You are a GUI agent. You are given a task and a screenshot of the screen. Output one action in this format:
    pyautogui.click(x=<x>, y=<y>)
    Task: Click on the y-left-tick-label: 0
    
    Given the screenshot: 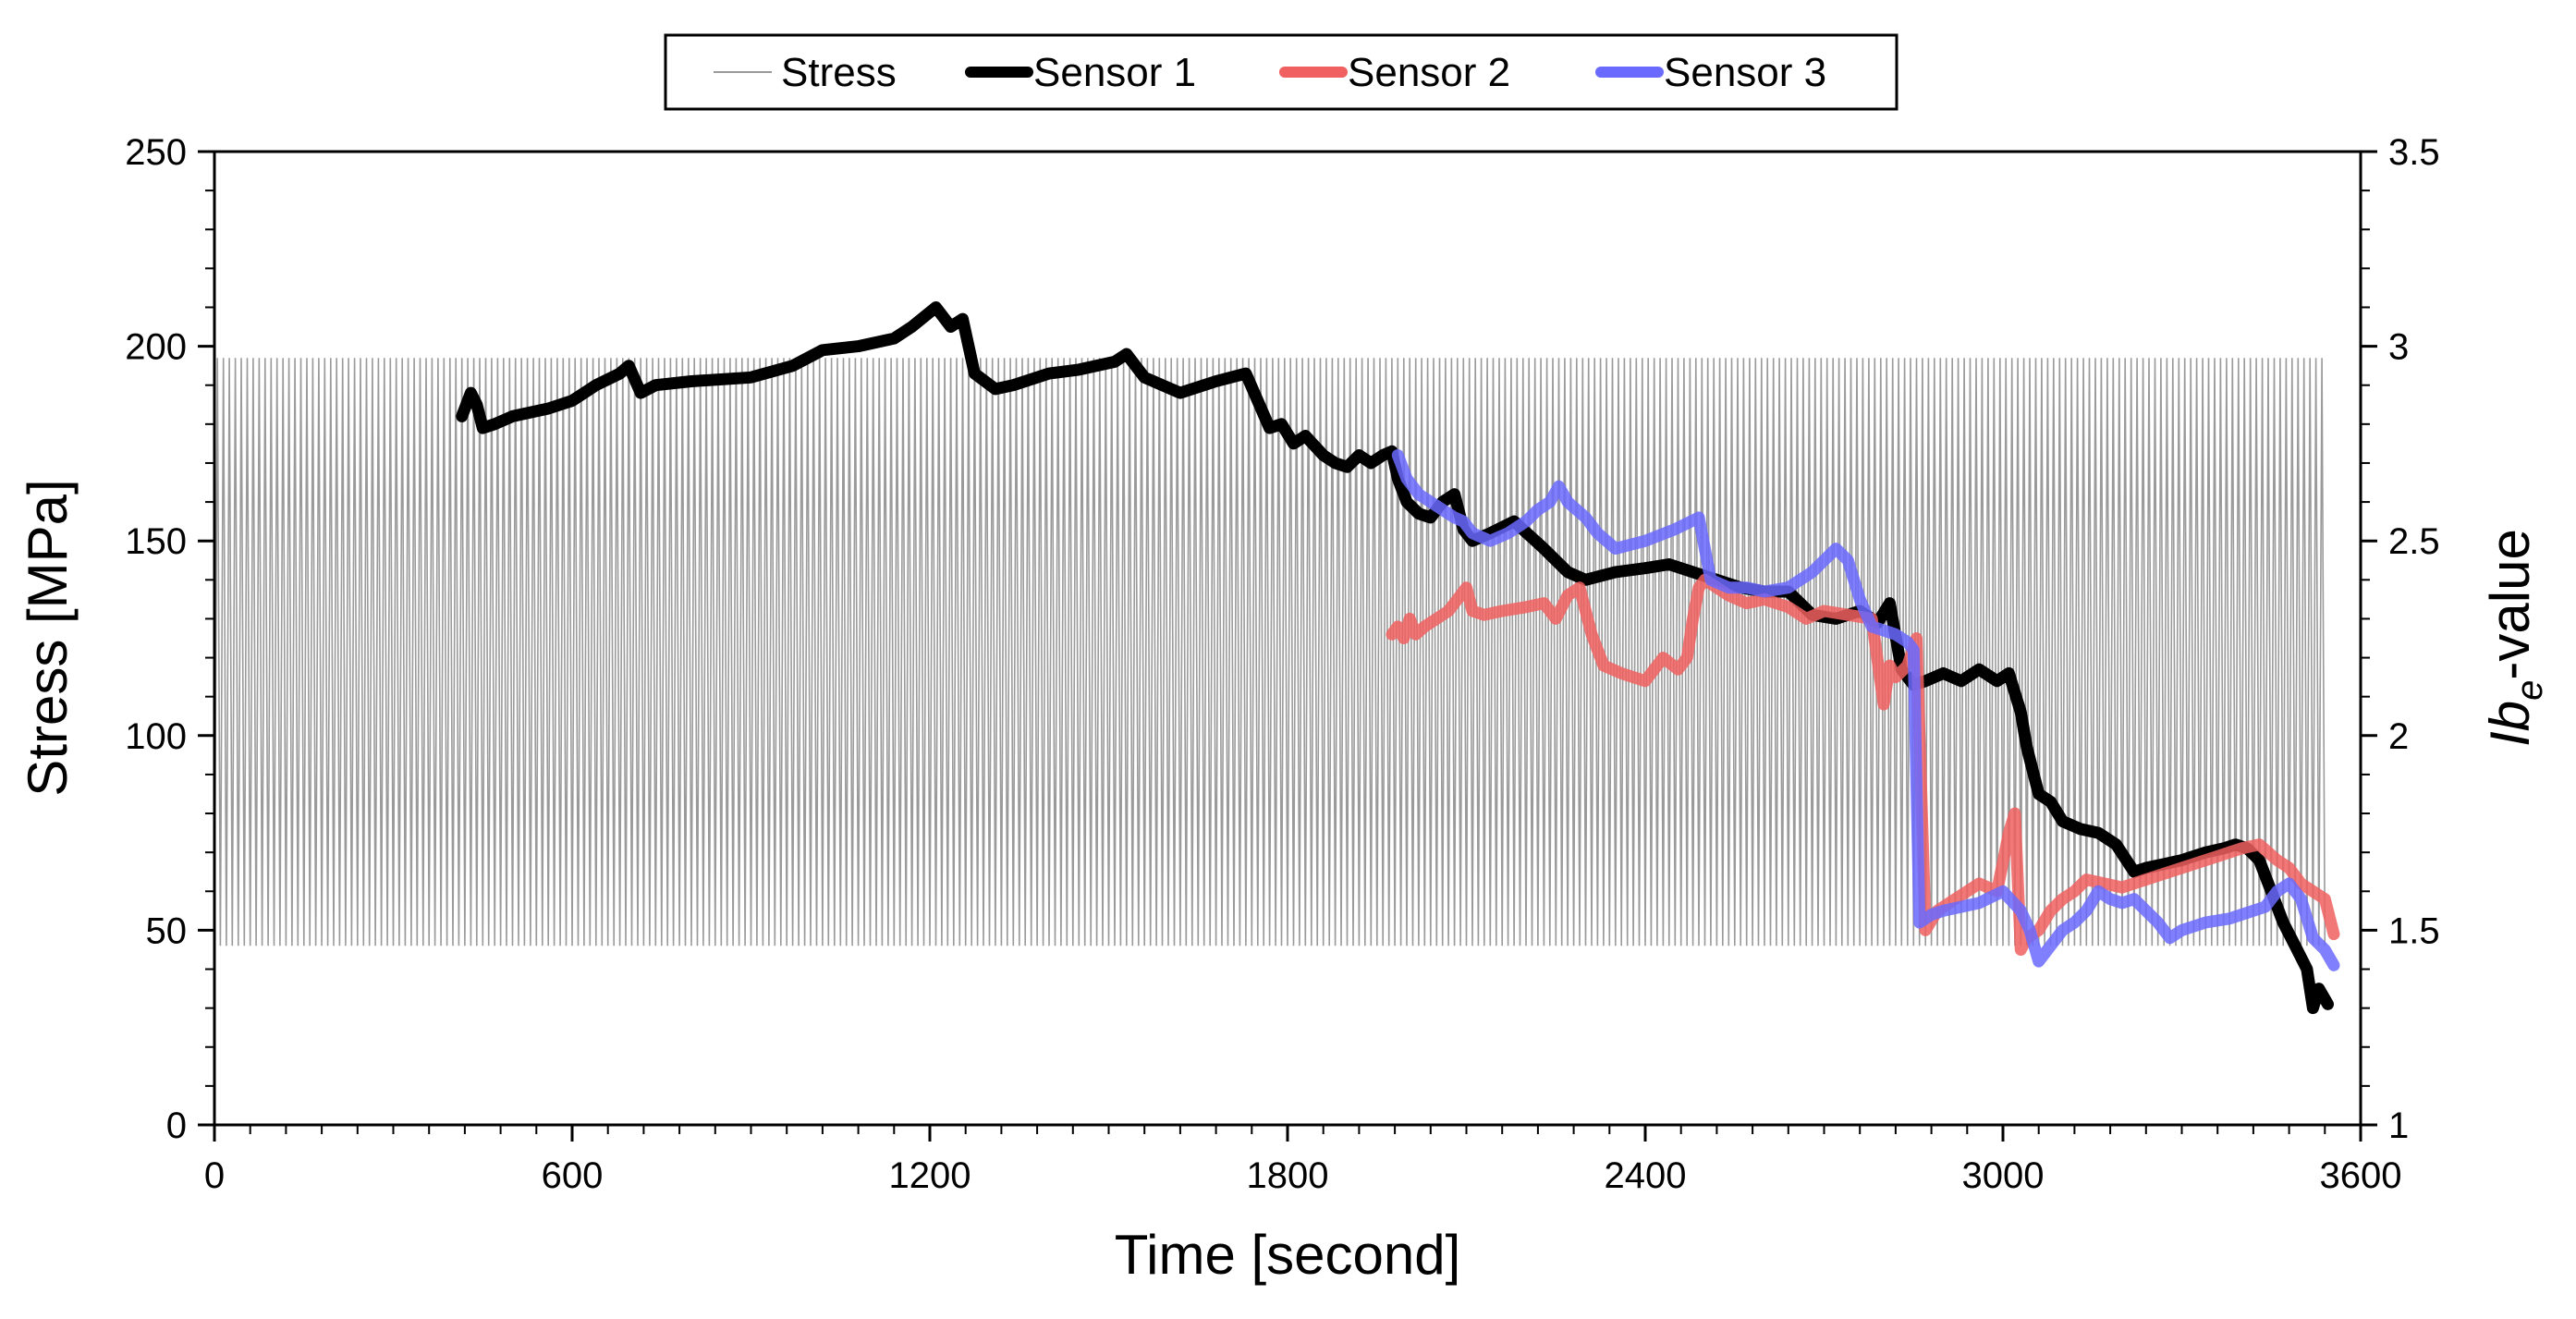 What is the action you would take?
    pyautogui.click(x=176, y=1126)
    